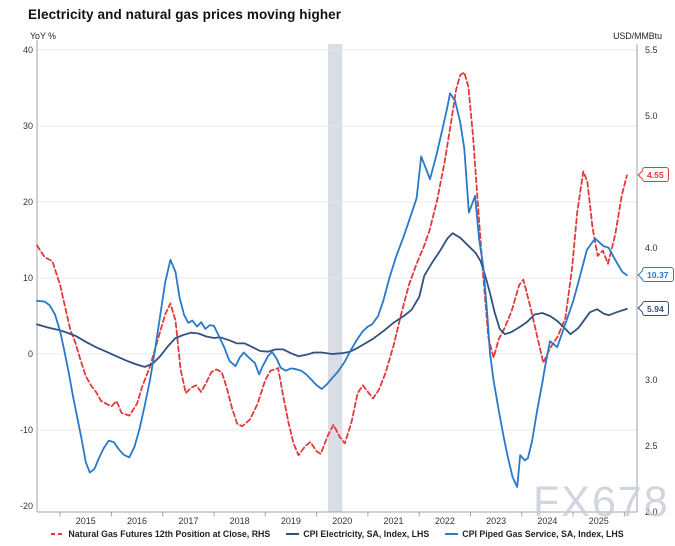 The height and width of the screenshot is (546, 675). I want to click on x-axis-year-label: 2017, so click(188, 521).